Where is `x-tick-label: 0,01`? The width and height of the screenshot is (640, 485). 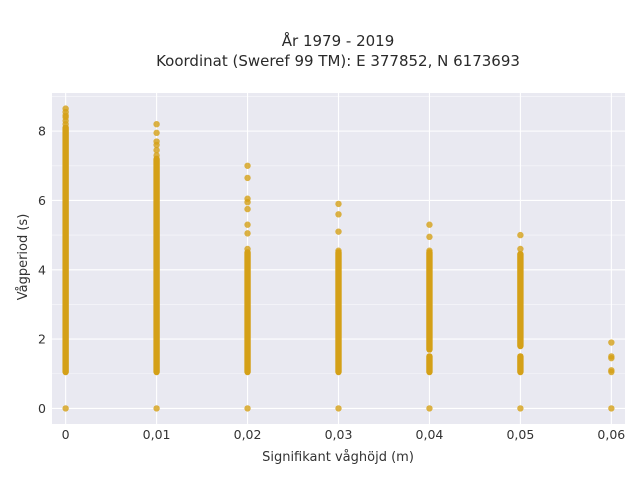 x-tick-label: 0,01 is located at coordinates (157, 434).